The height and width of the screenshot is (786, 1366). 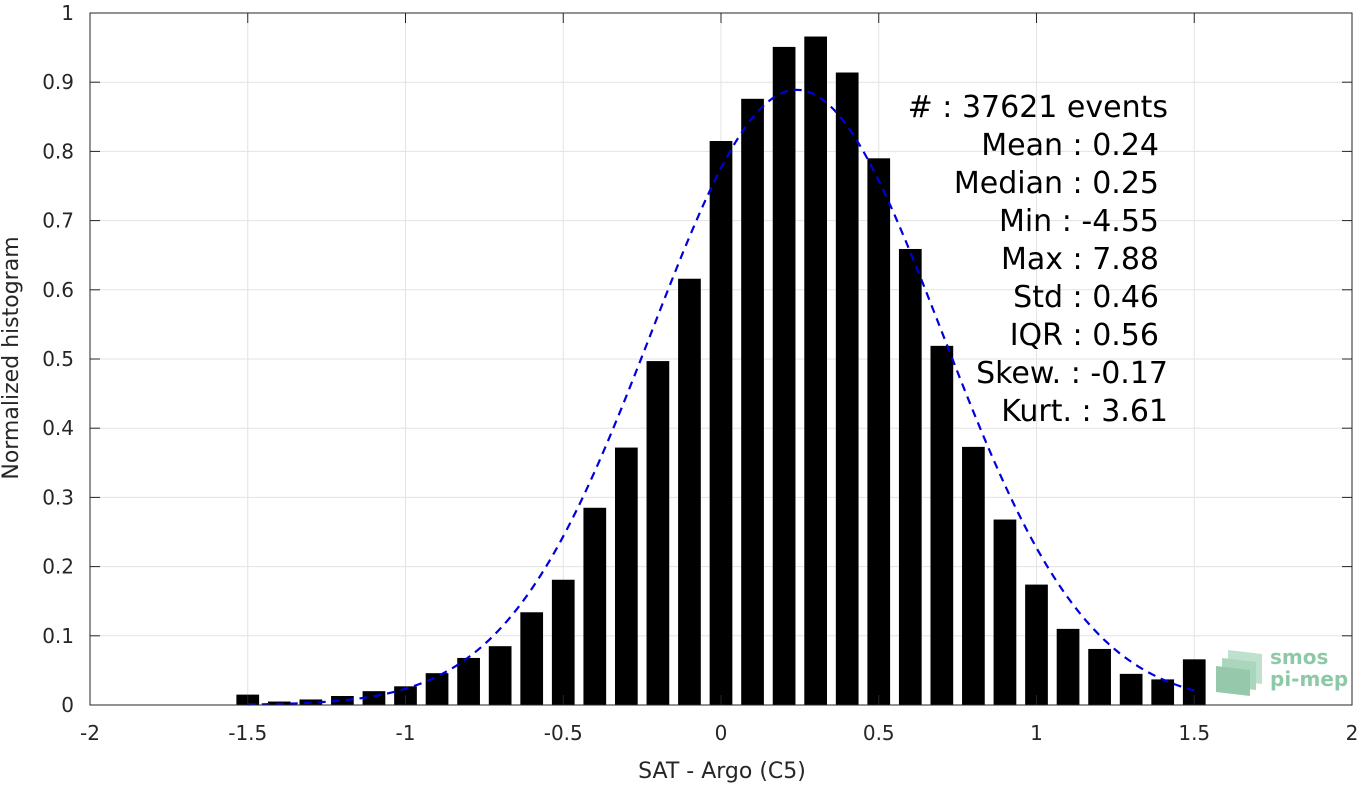 What do you see at coordinates (1084, 411) in the screenshot?
I see `stat-kurt: Kurt. : 3.61` at bounding box center [1084, 411].